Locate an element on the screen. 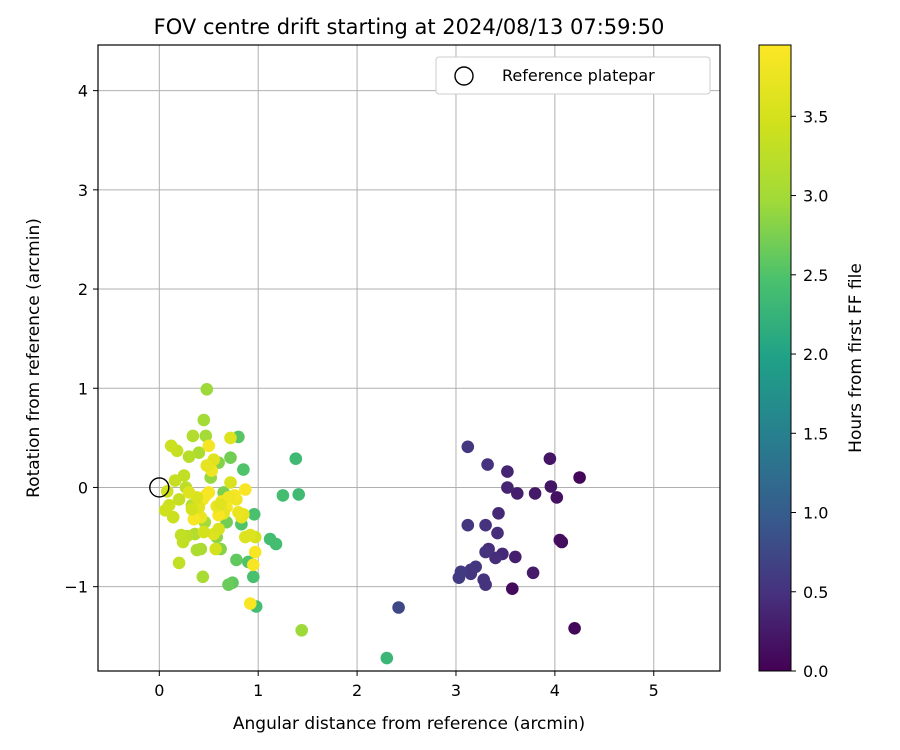 This screenshot has height=750, width=900. x-tick-label: 2 is located at coordinates (357, 690).